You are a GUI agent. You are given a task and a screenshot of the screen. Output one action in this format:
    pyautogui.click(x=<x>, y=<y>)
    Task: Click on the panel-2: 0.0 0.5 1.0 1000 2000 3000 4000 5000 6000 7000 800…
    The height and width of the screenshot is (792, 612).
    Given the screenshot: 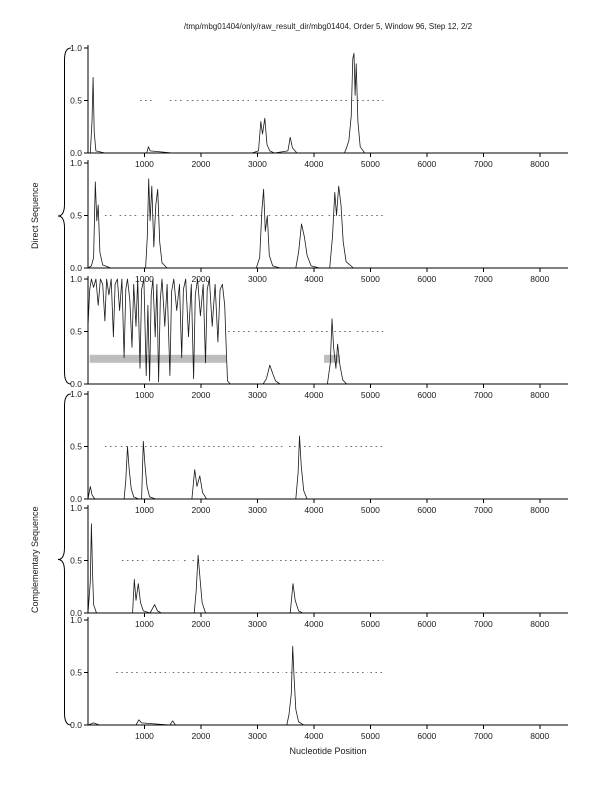 What is the action you would take?
    pyautogui.click(x=319, y=221)
    